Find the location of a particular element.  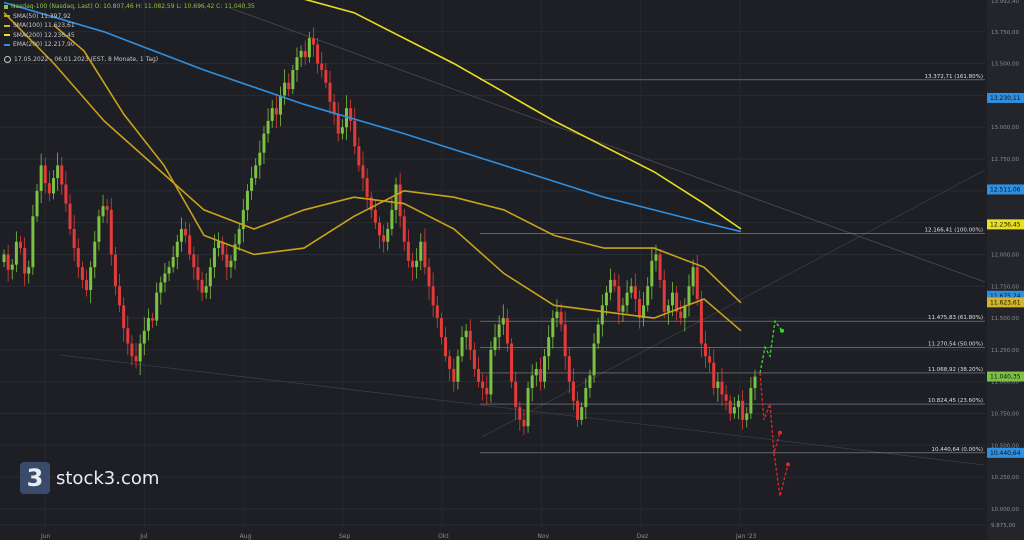

price-flag-label: 11.040,35 is located at coordinates (1005, 377).